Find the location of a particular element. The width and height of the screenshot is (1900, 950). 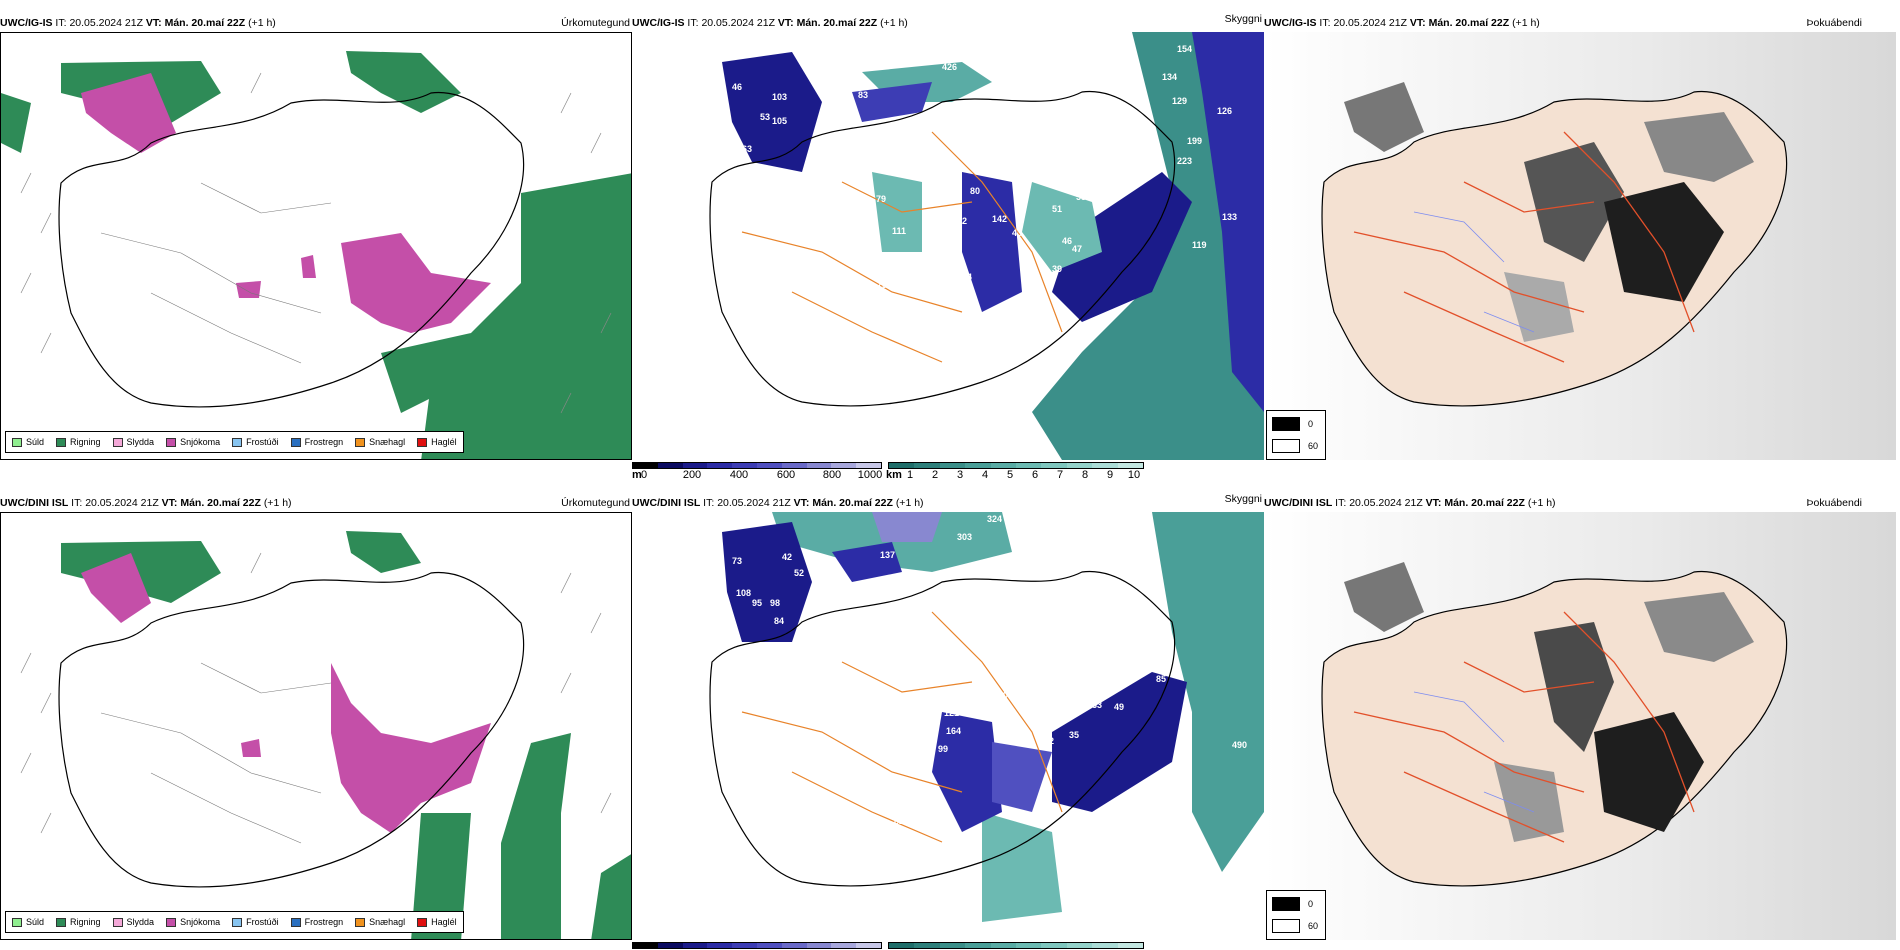

cloud-base-label: 43 is located at coordinates (1017, 233).